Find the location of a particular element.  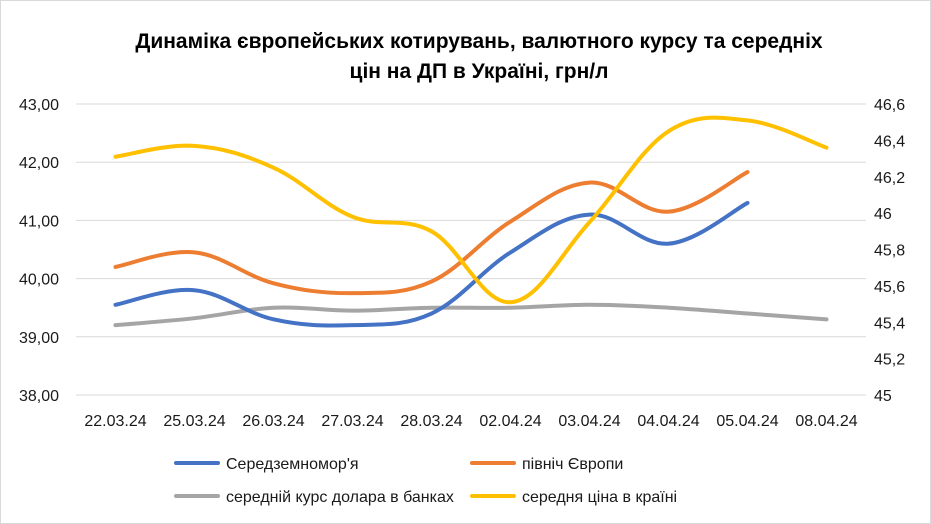

y-left-tick-label: 41,00 is located at coordinates (39, 221).